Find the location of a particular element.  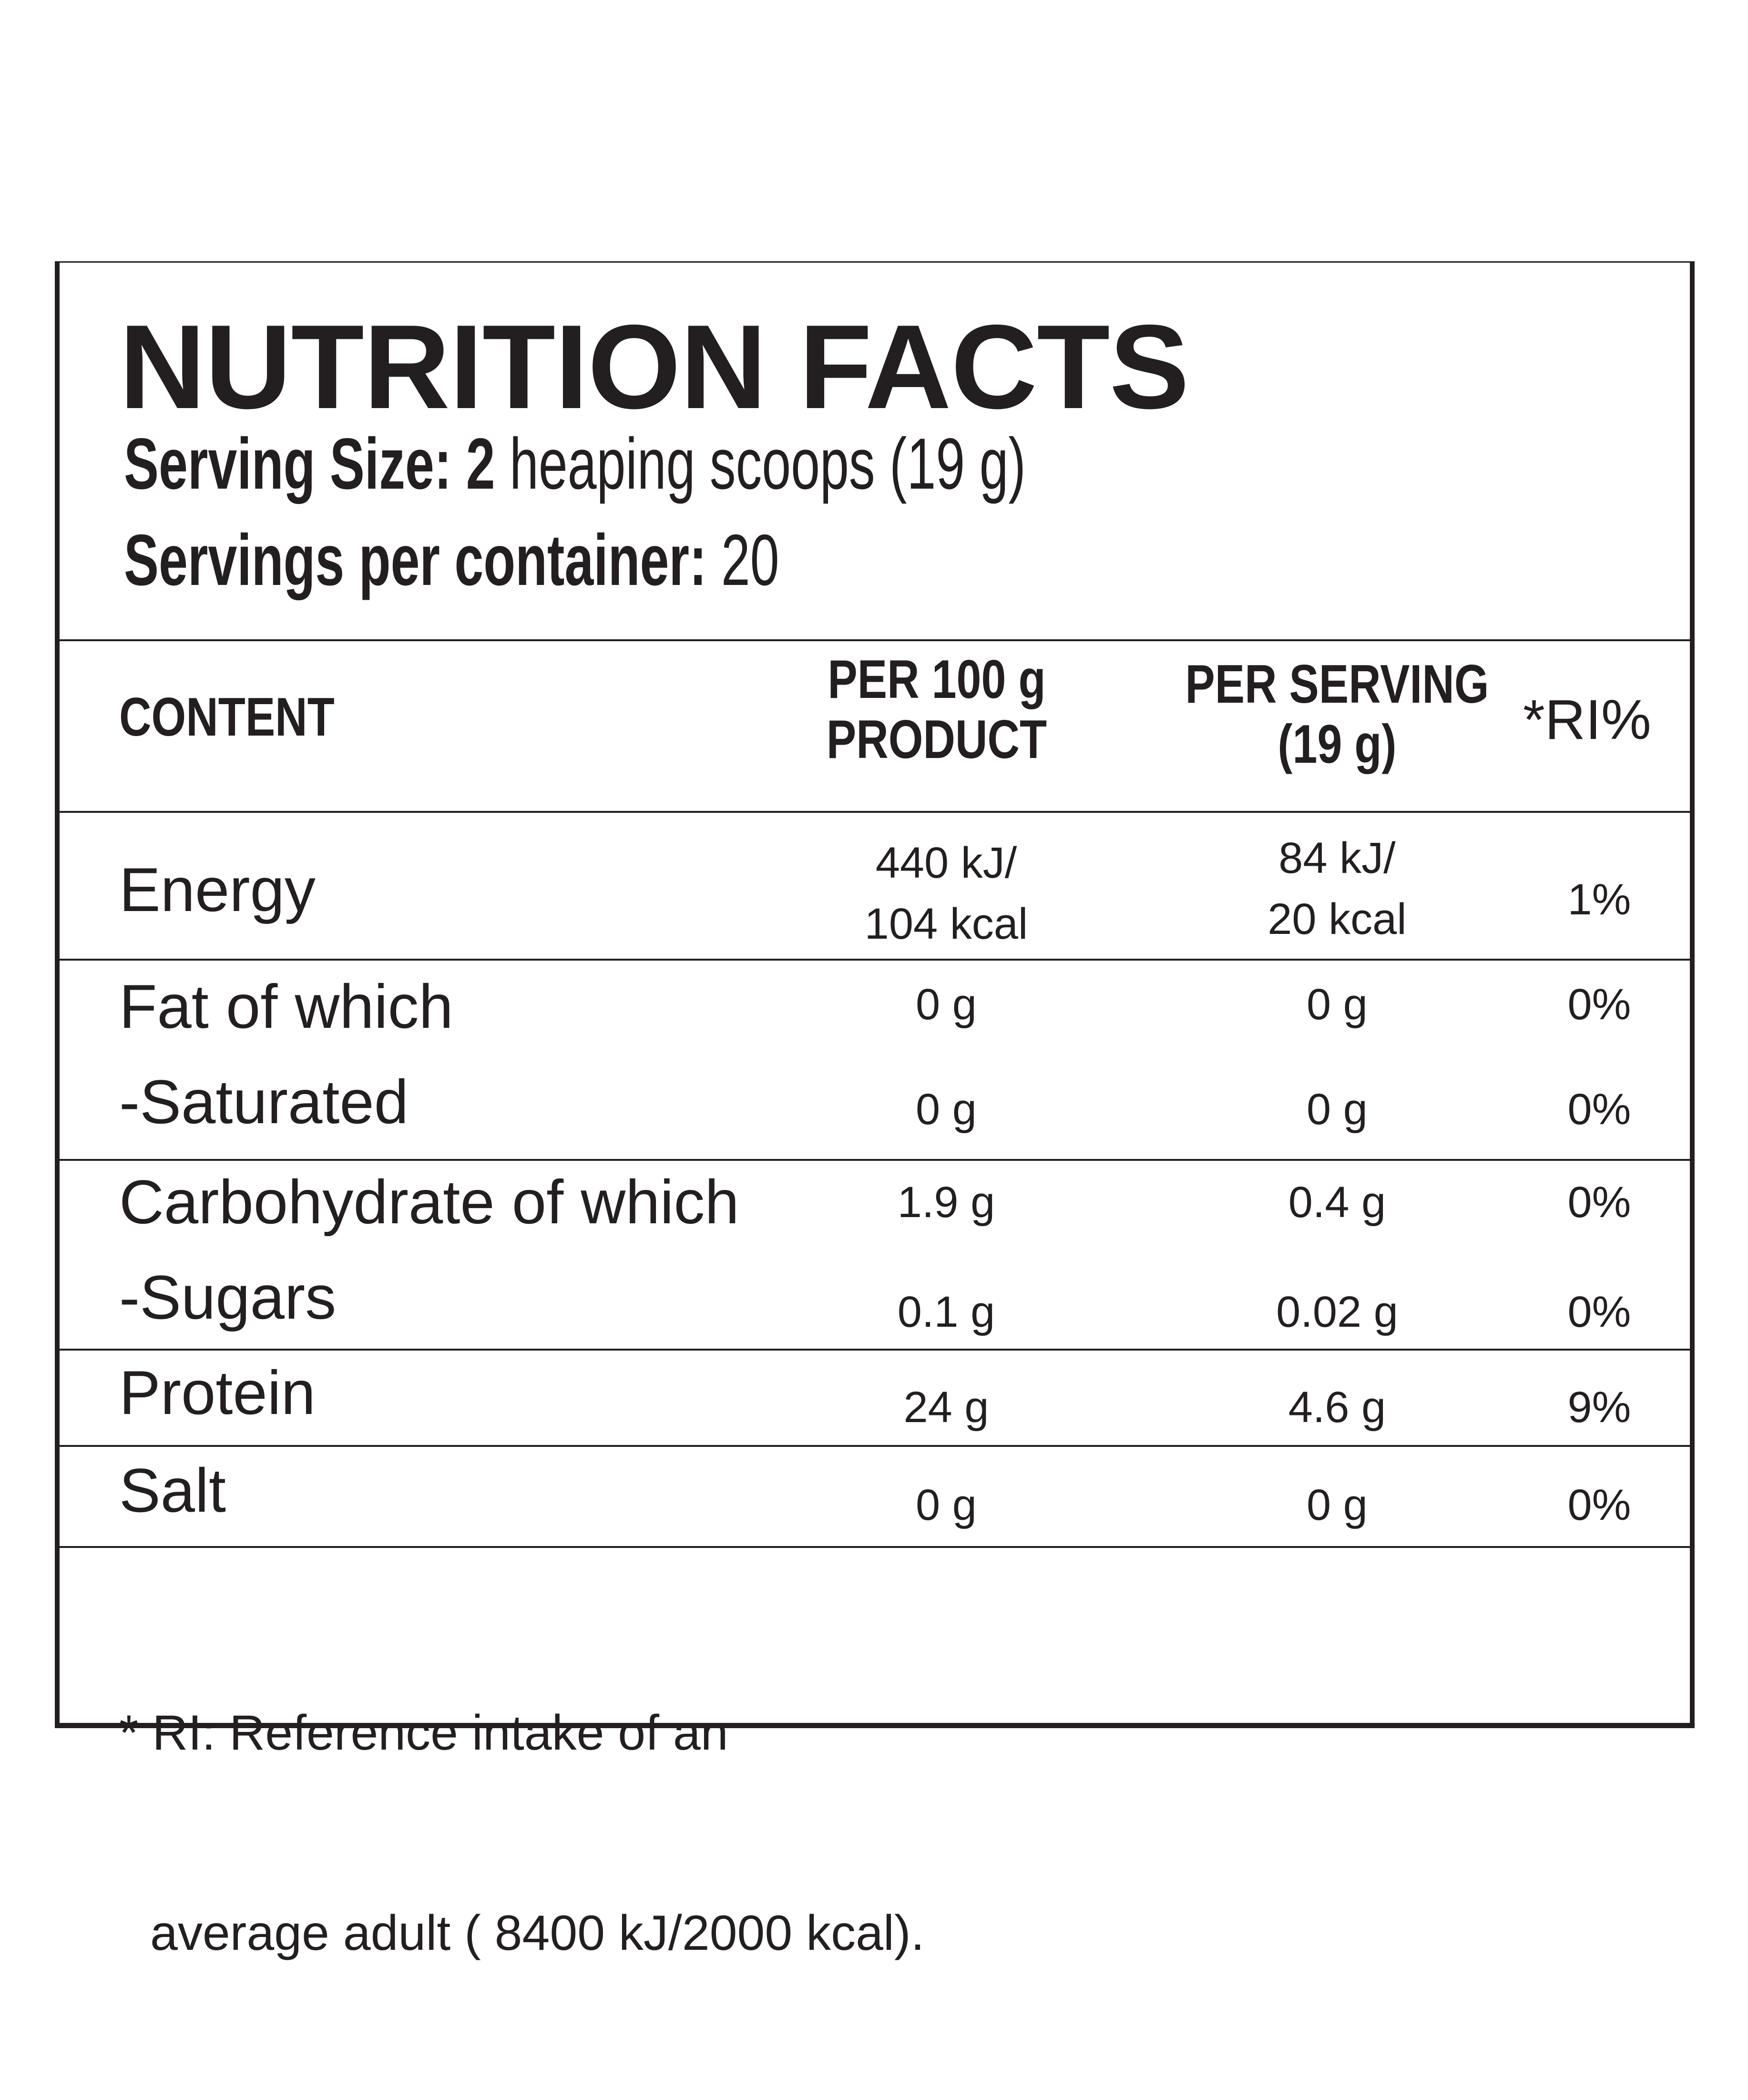

label-title: NUTRITION FACTS is located at coordinates (654, 367).